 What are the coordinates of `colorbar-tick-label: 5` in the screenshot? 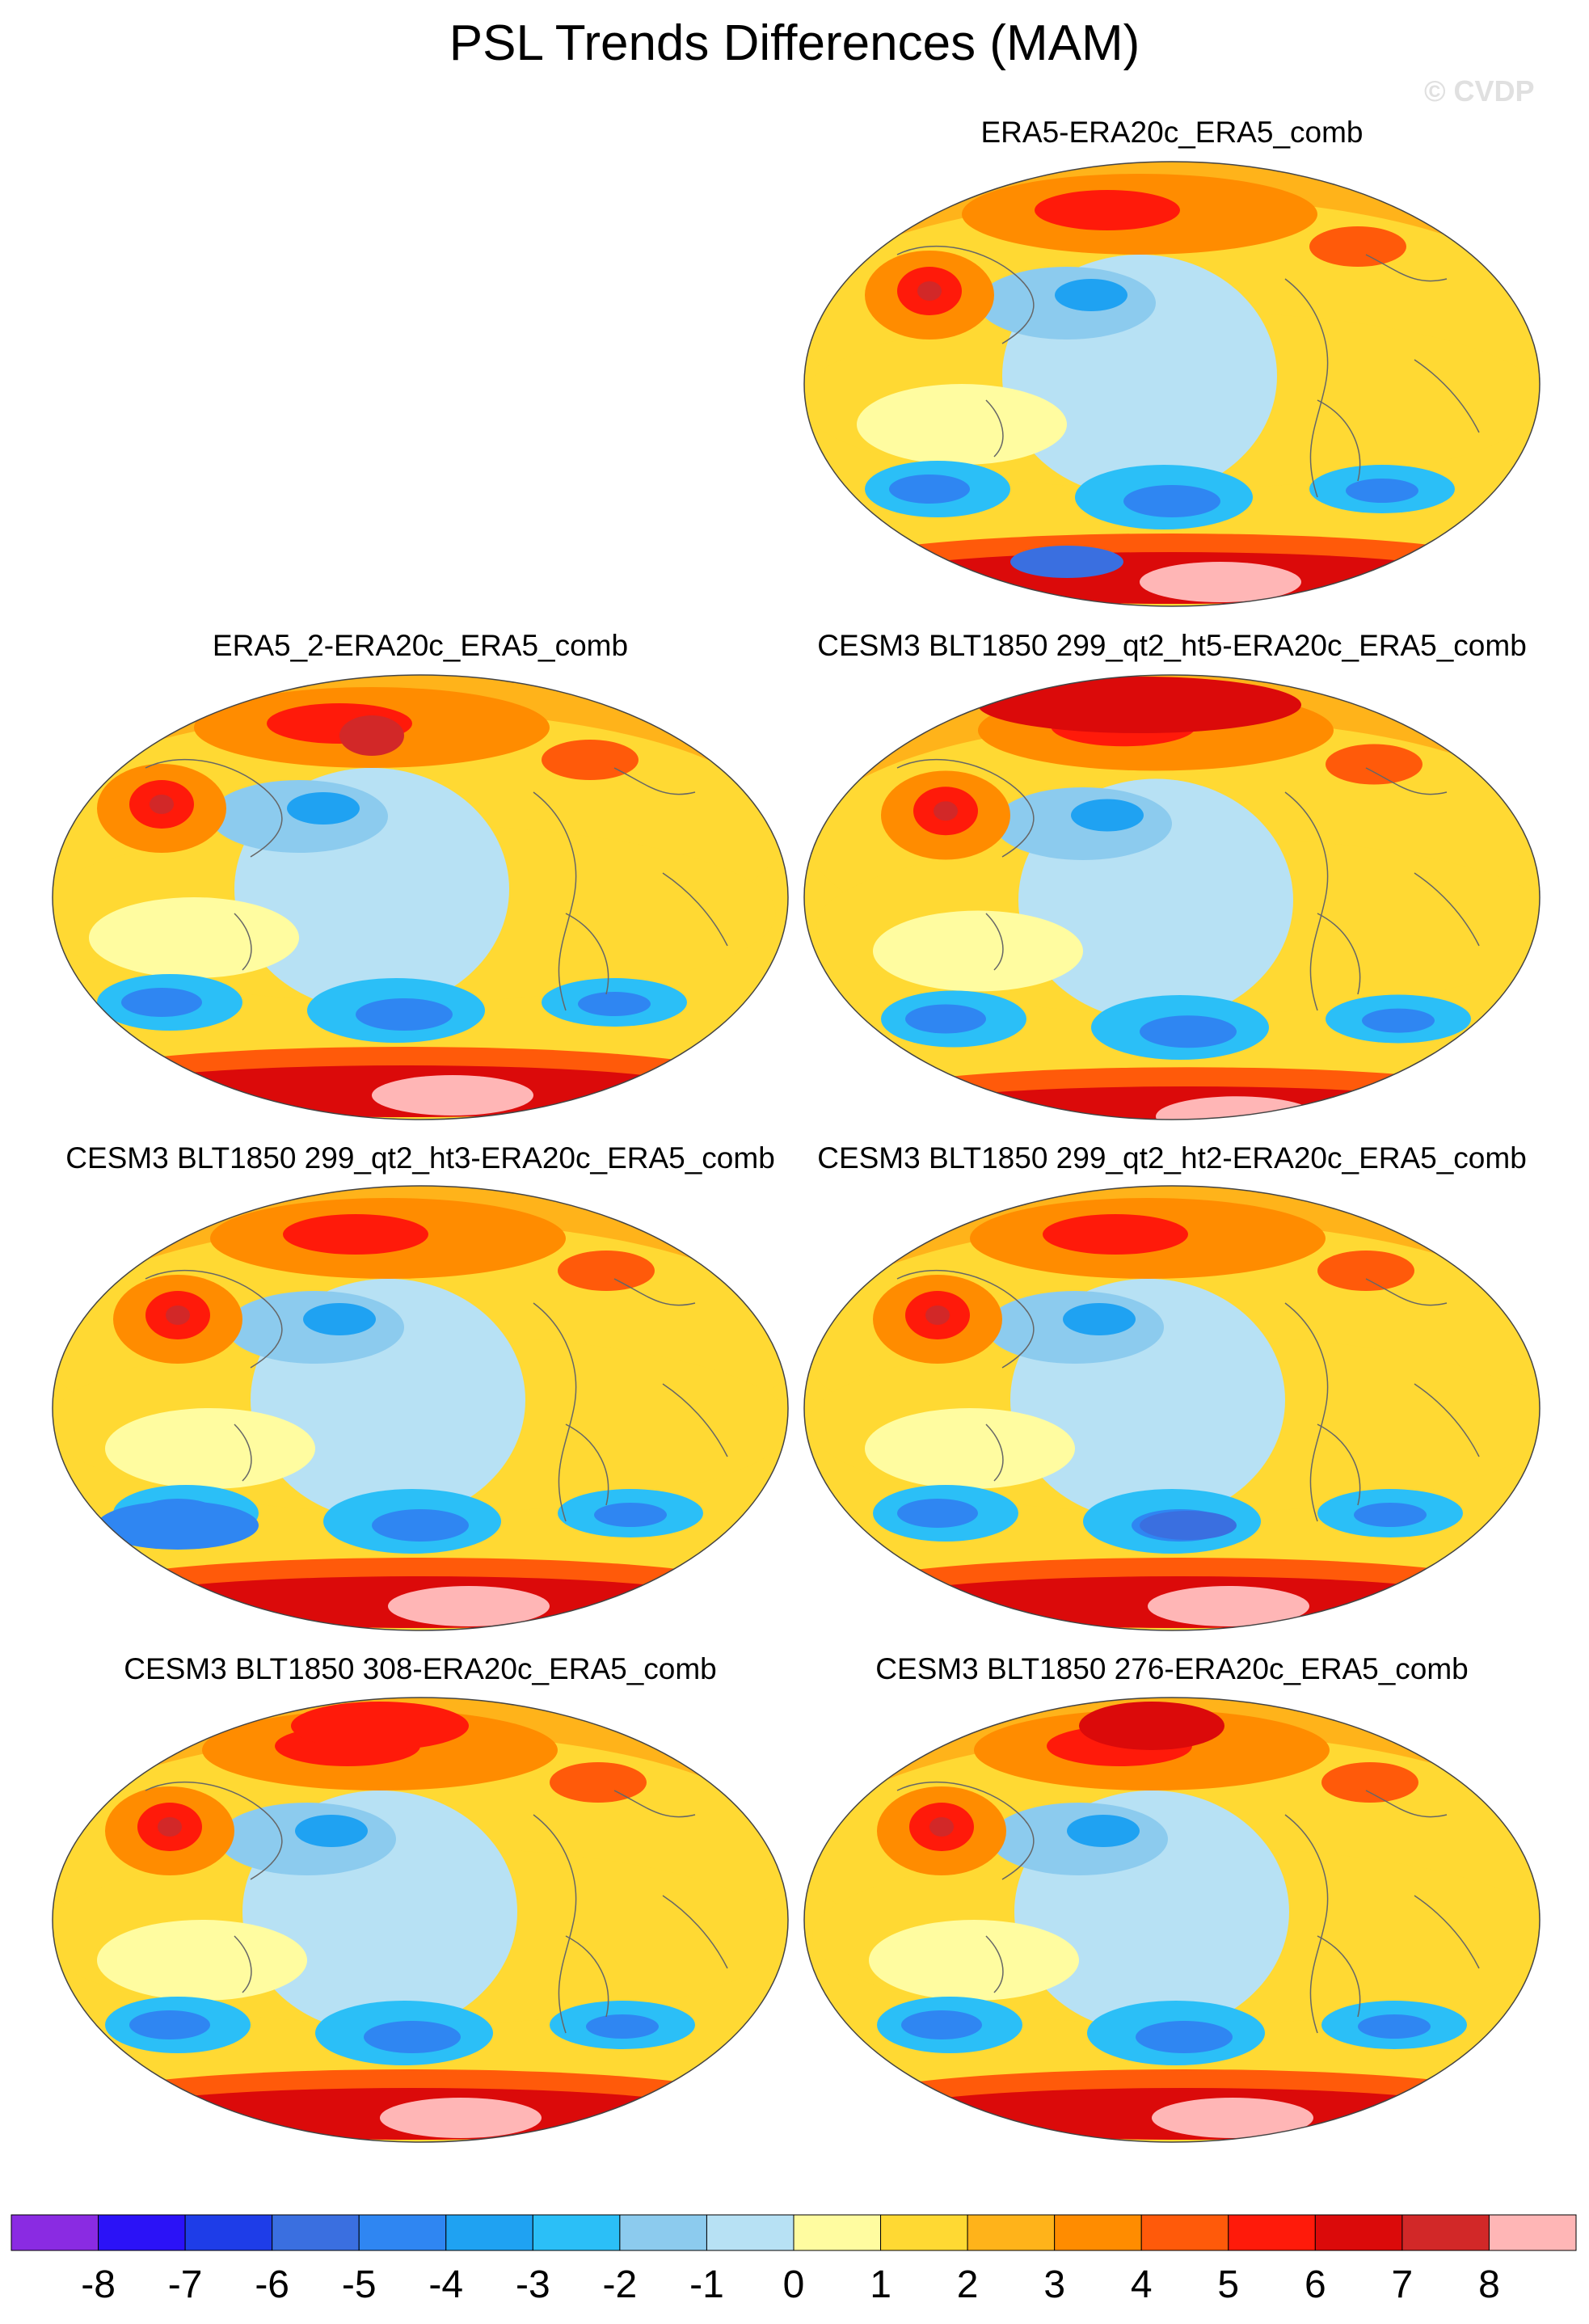 It's located at (1228, 2284).